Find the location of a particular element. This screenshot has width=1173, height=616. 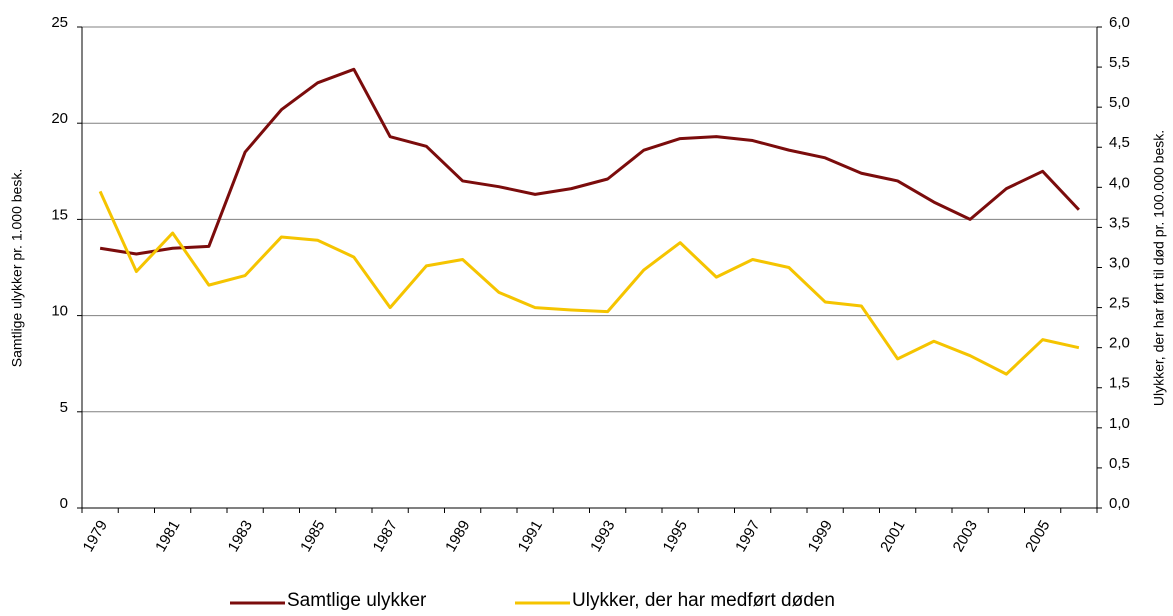

x-tick-label: 1987 is located at coordinates (385, 535).